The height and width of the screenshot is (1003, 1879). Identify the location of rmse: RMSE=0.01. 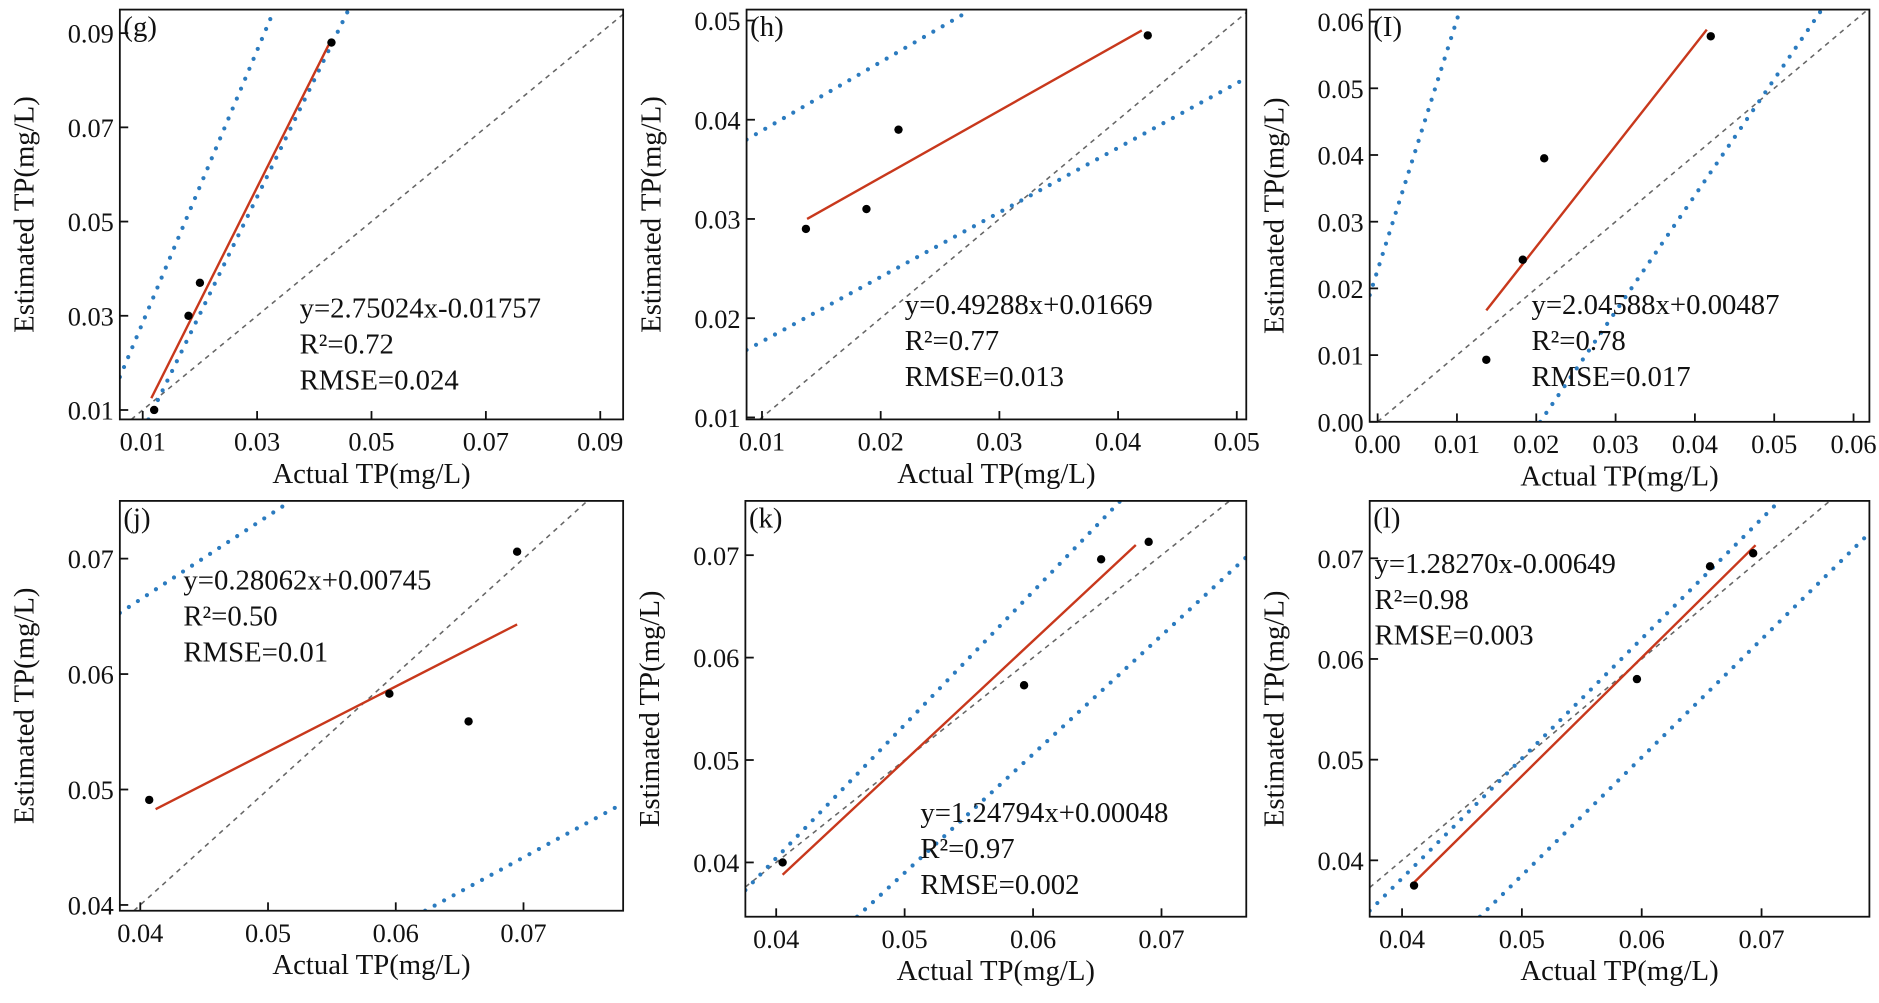
(255, 652).